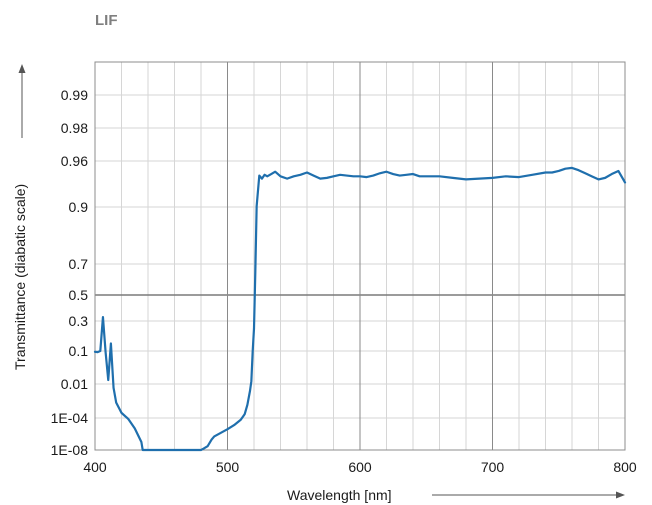  Describe the element at coordinates (22, 101) in the screenshot. I see `y-axis-arrow` at that location.